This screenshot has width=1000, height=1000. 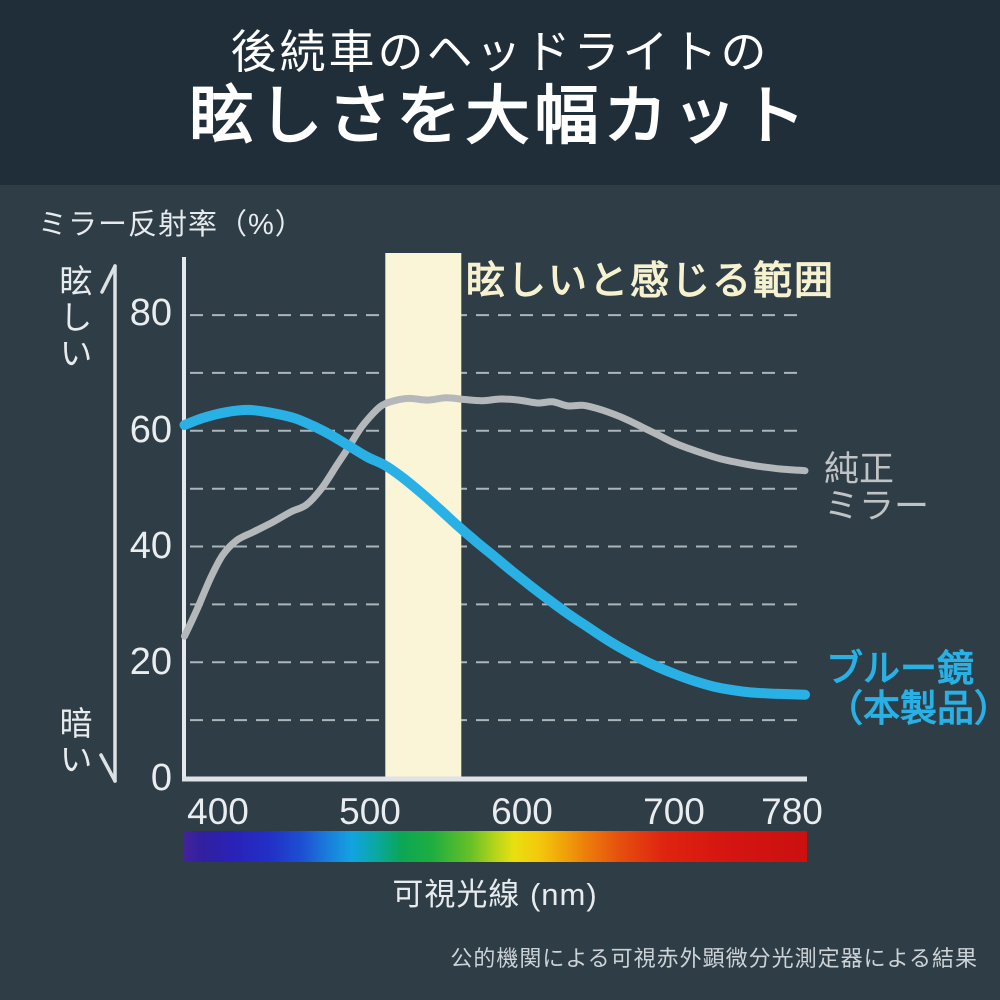 I want to click on y-tick-40: 40, so click(x=150, y=546).